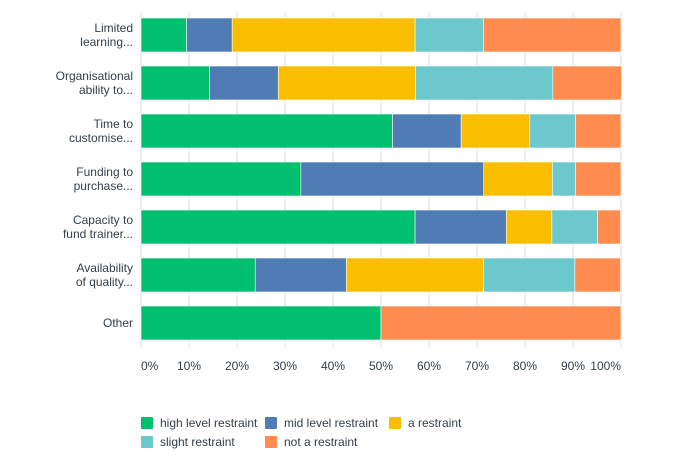 Image resolution: width=687 pixels, height=470 pixels. I want to click on x-tick-label: 0%, so click(150, 366).